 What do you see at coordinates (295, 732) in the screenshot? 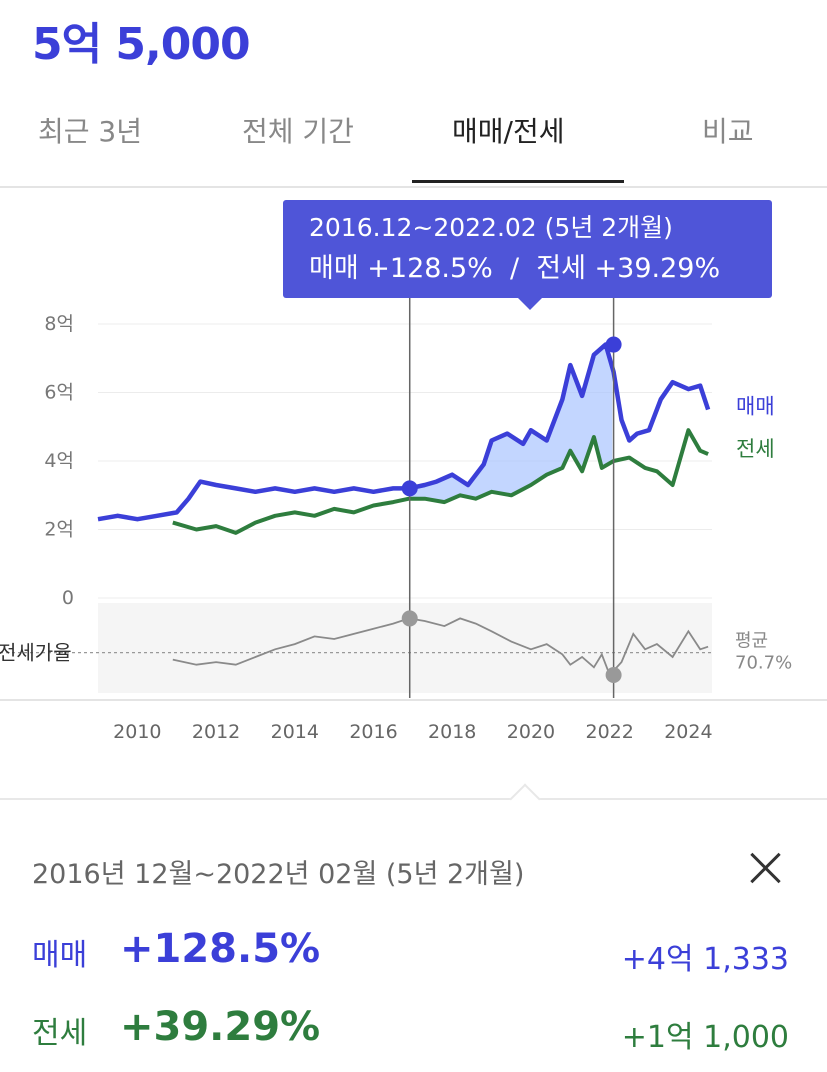
I see `x-tick-label: 2014` at bounding box center [295, 732].